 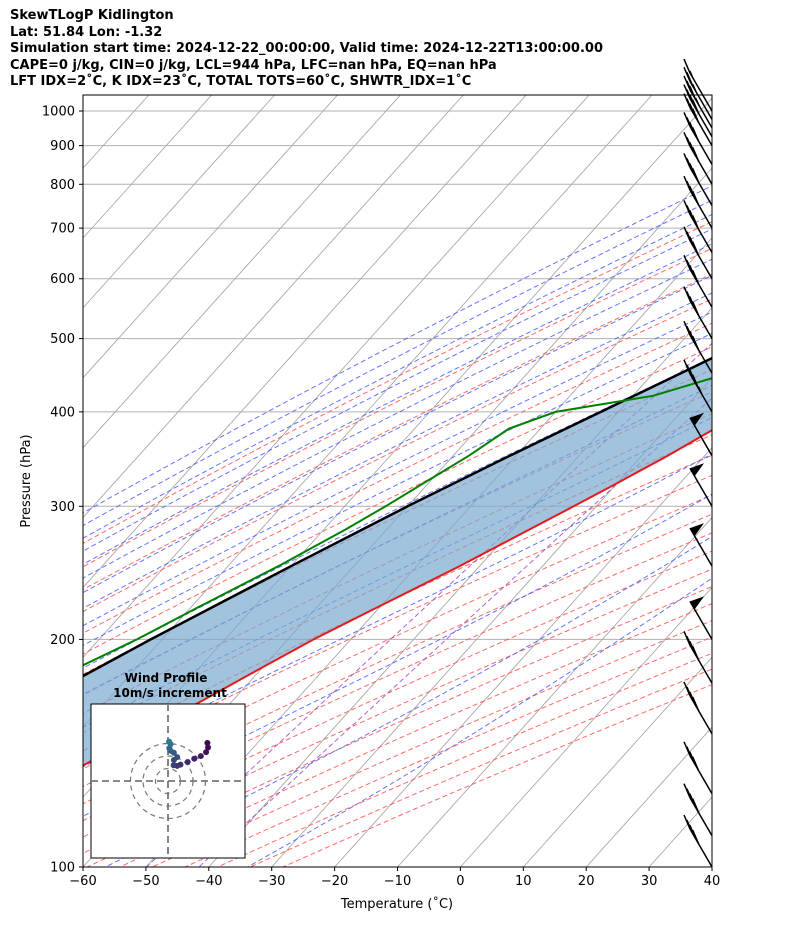 I want to click on y-tick-label: 100, so click(x=62, y=868).